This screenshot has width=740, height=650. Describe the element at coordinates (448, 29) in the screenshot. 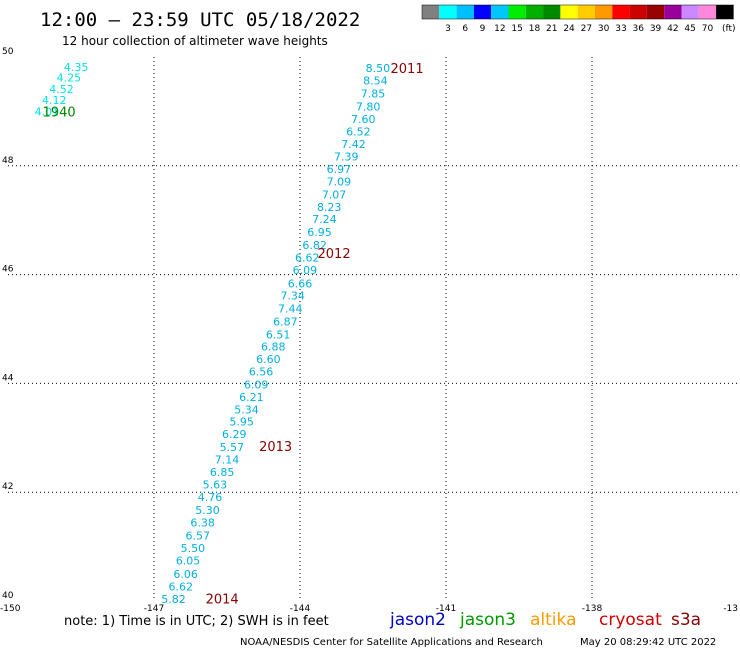

I see `legend-label: 3` at that location.